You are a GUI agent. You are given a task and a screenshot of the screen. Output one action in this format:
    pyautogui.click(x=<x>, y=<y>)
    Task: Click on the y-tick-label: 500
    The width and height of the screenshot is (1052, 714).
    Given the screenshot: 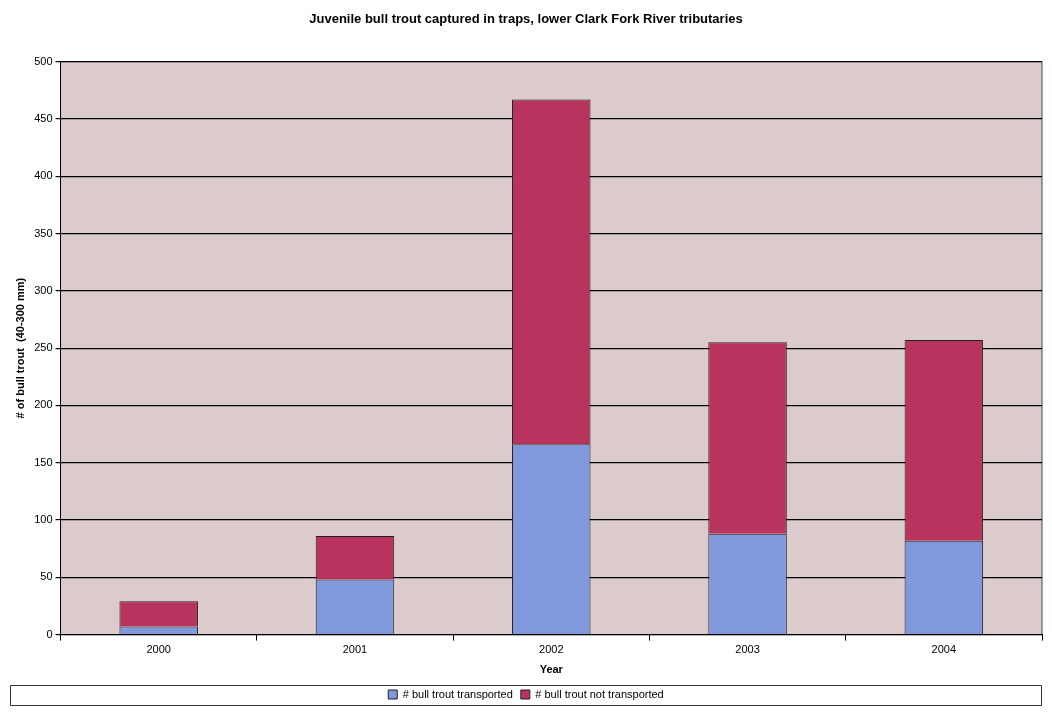 What is the action you would take?
    pyautogui.click(x=43, y=60)
    